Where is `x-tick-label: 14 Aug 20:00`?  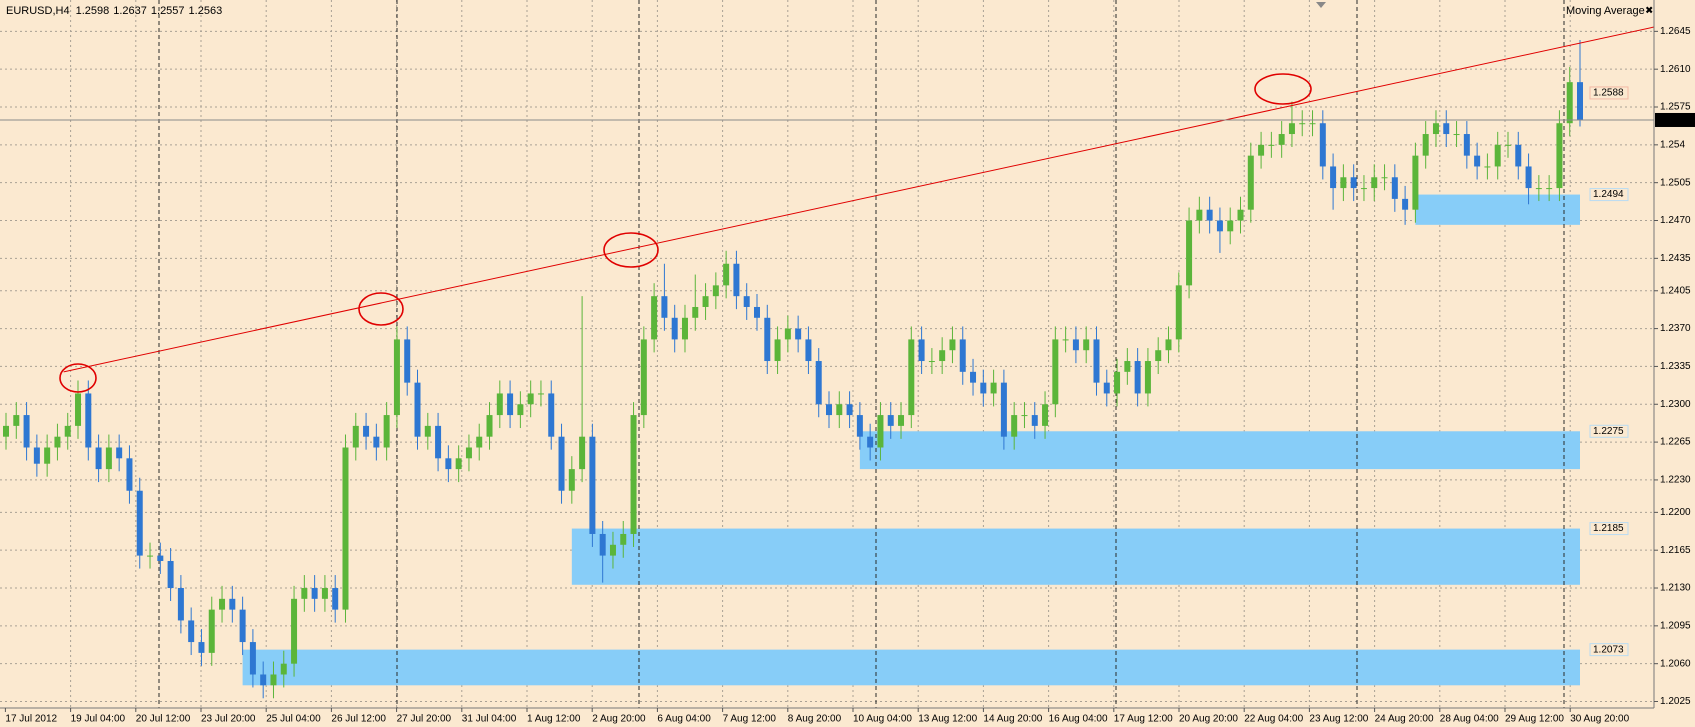
x-tick-label: 14 Aug 20:00 is located at coordinates (1012, 719).